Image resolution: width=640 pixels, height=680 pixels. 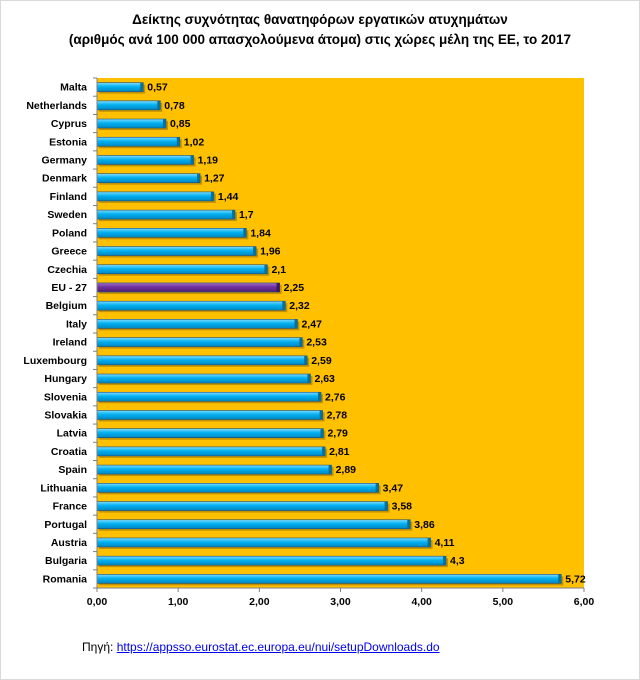 I want to click on value-label: 1,84, so click(x=260, y=233).